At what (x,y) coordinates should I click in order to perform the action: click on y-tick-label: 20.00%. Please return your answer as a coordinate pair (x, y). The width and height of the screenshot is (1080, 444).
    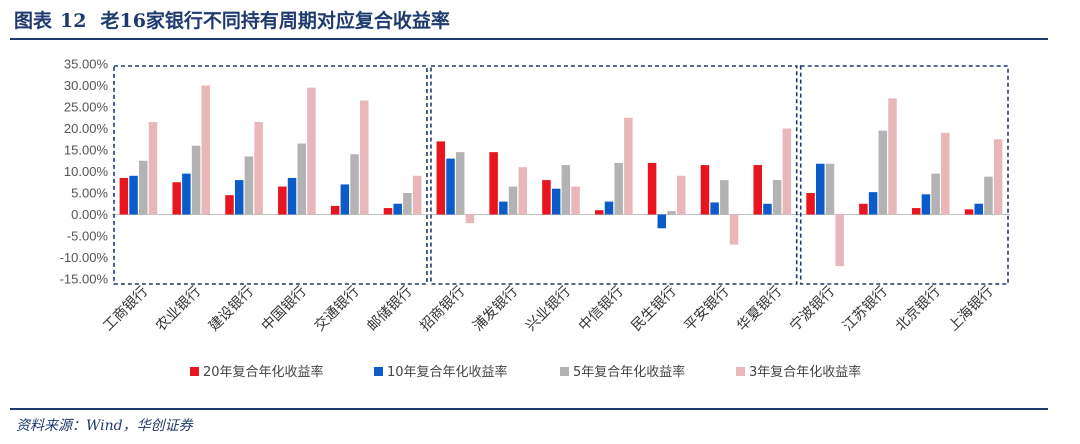
    Looking at the image, I should click on (86, 128).